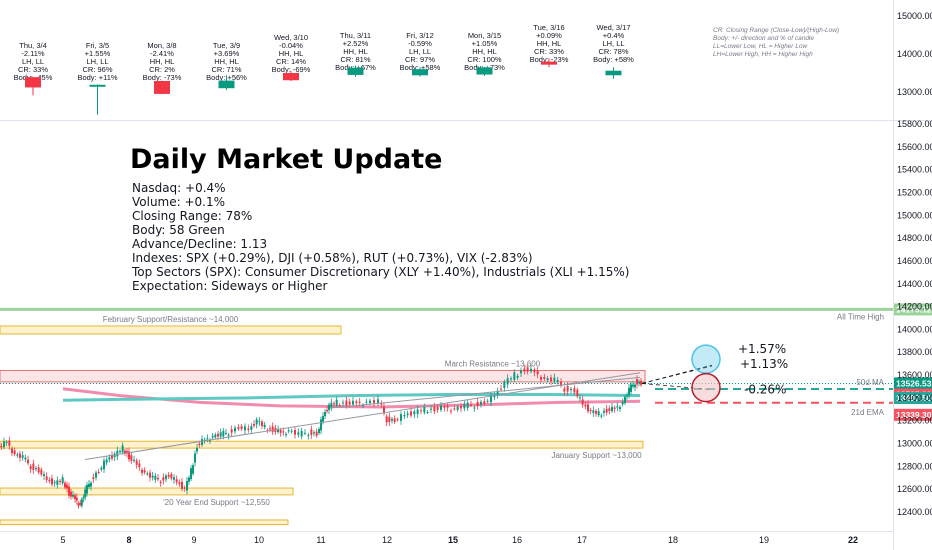 This screenshot has width=932, height=550. I want to click on legend-note-line: LL=Lower Low, HL = Higher Low, so click(760, 46).